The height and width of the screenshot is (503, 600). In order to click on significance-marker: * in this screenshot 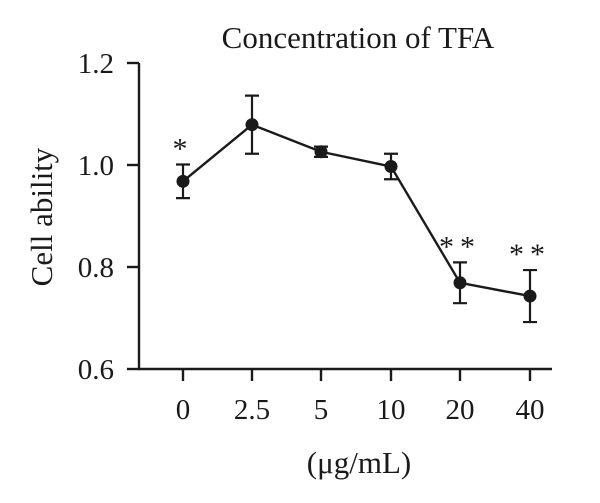, I will do `click(183, 148)`.